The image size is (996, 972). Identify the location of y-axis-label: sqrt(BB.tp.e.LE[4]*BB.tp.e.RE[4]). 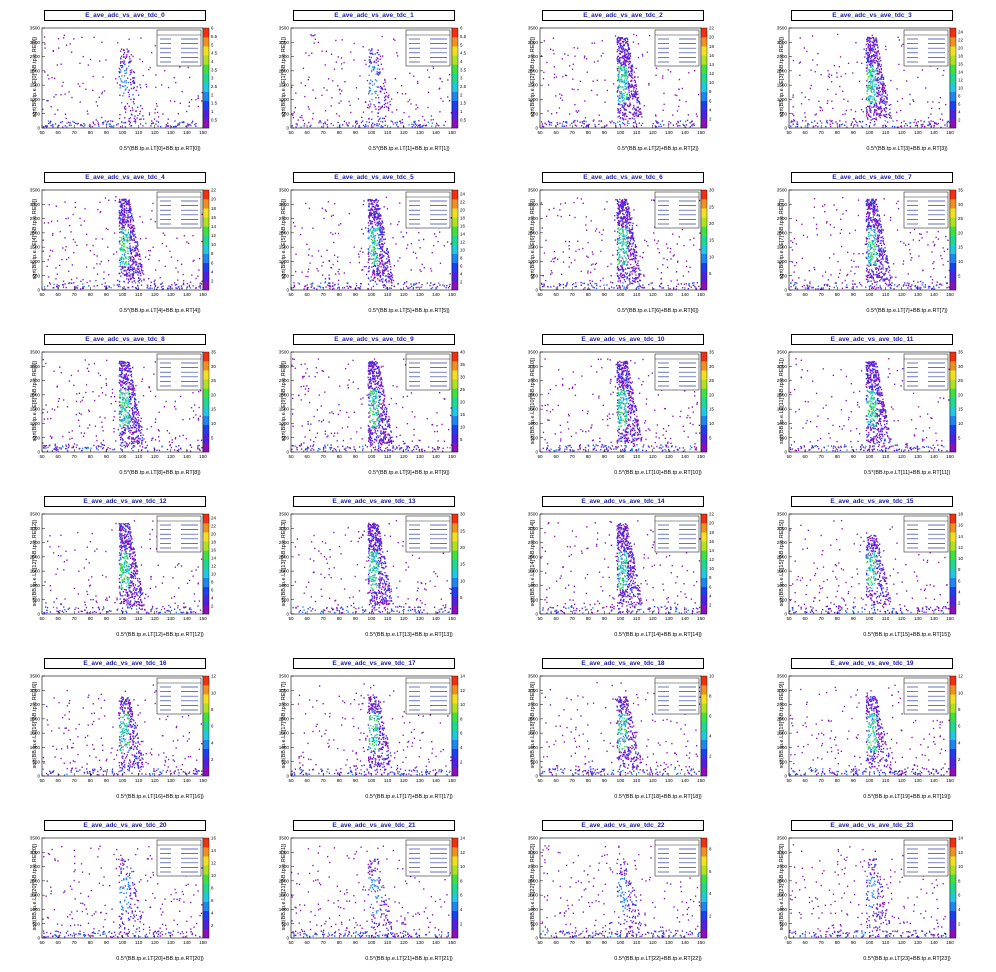
(35, 239).